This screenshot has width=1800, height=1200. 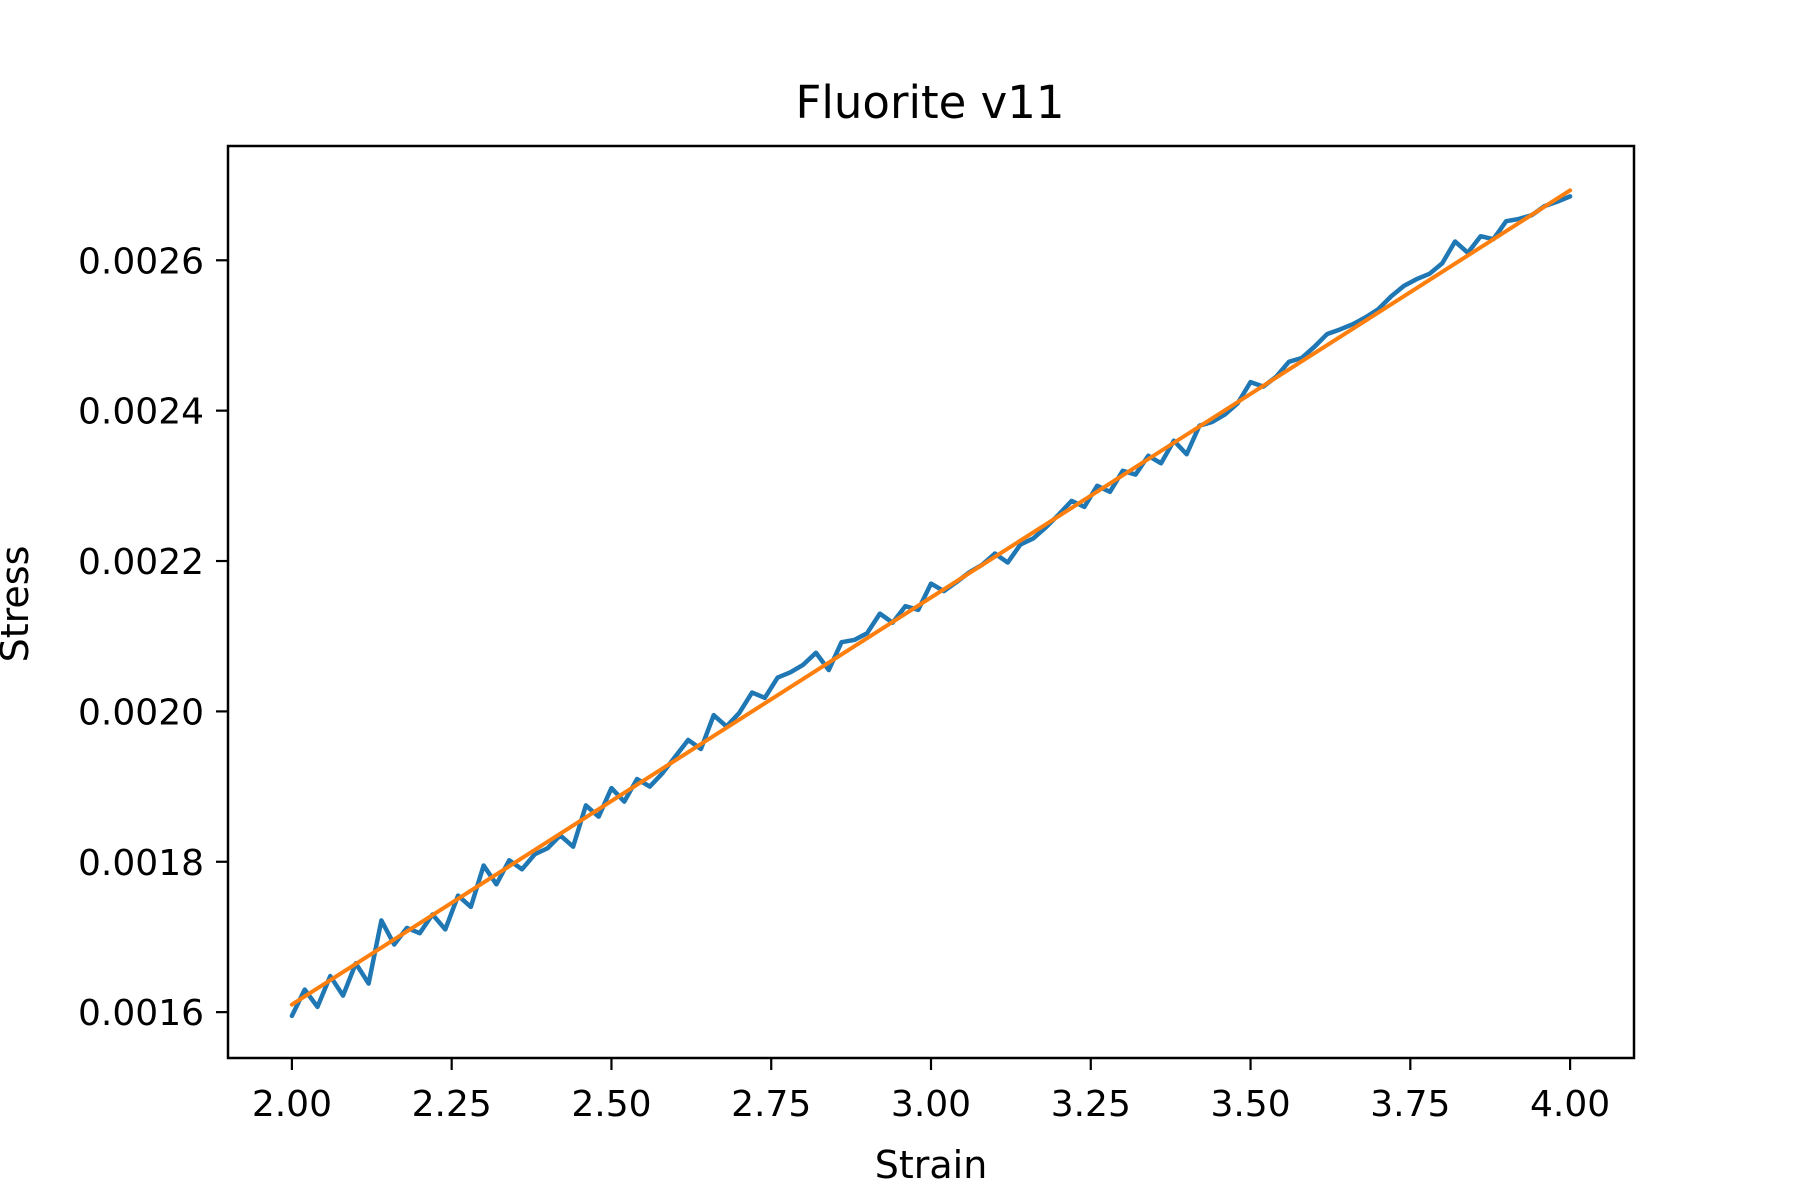 What do you see at coordinates (931, 1104) in the screenshot?
I see `x-tick-label: 3.00` at bounding box center [931, 1104].